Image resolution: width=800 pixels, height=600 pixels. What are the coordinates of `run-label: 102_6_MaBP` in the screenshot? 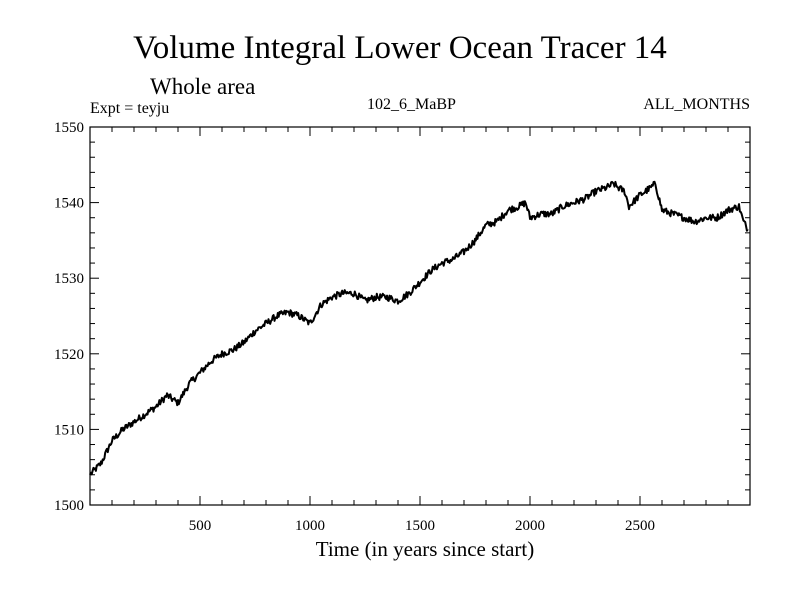 It's located at (411, 104).